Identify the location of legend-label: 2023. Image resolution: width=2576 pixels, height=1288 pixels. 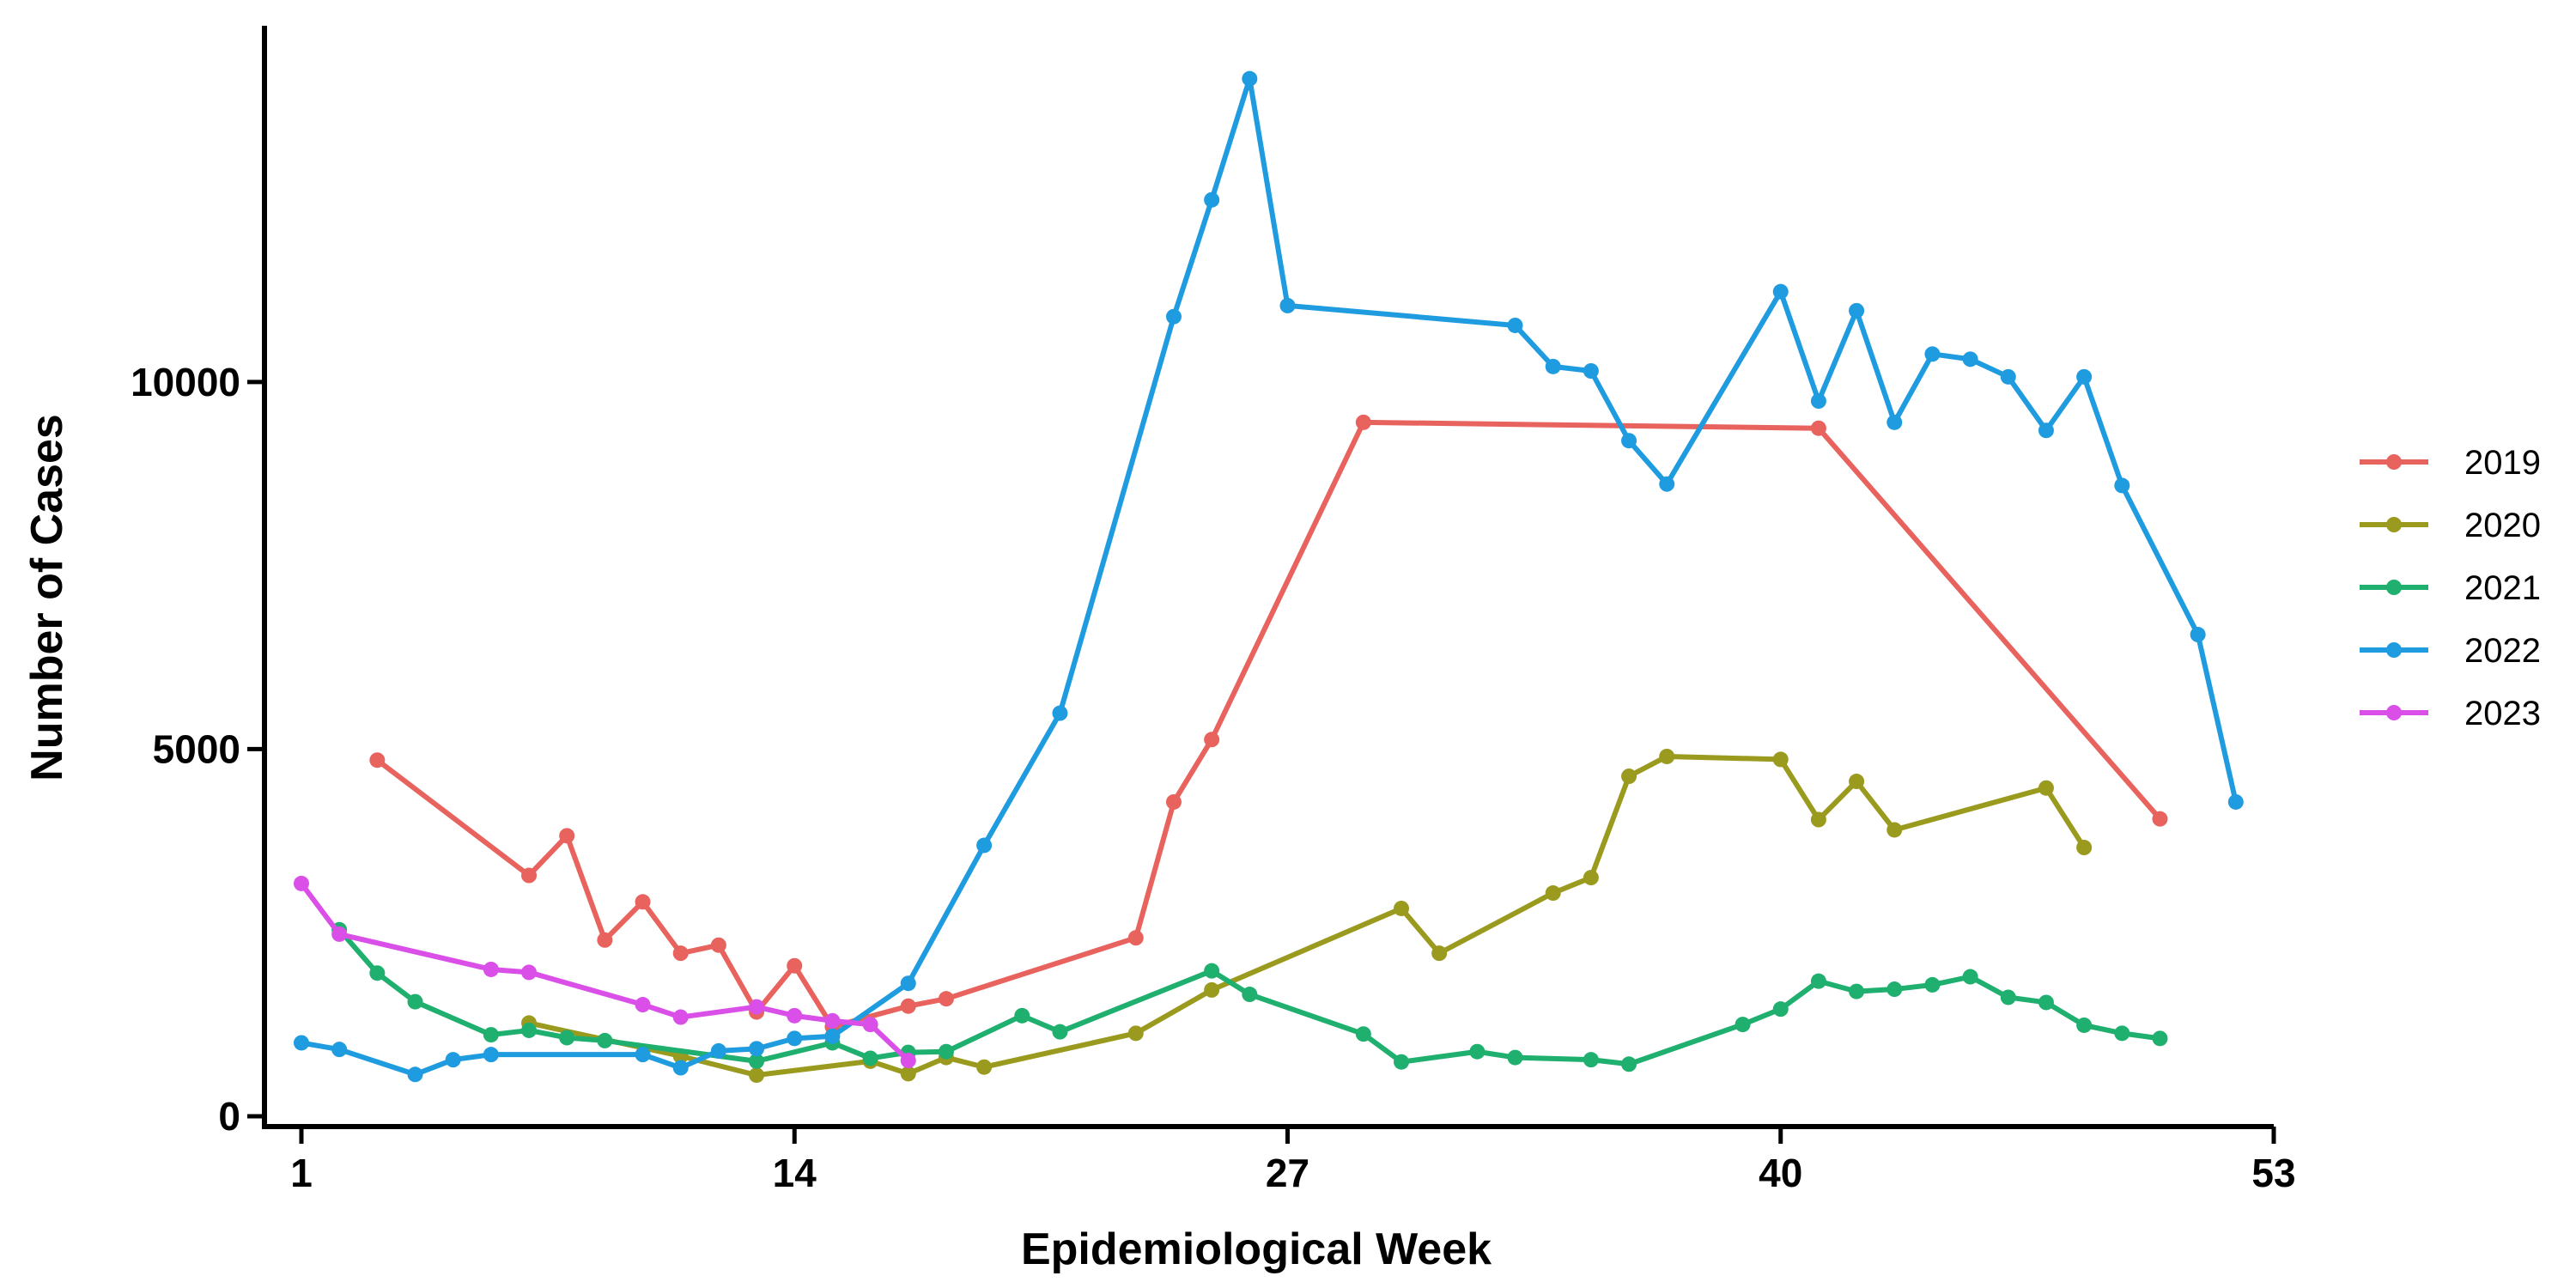
(2502, 713).